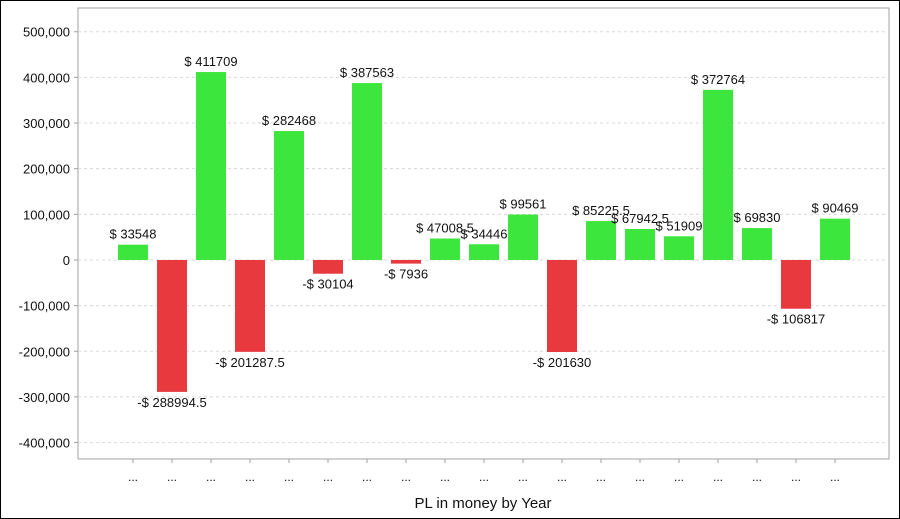 This screenshot has height=519, width=900. I want to click on data-label: $ 33548, so click(133, 234).